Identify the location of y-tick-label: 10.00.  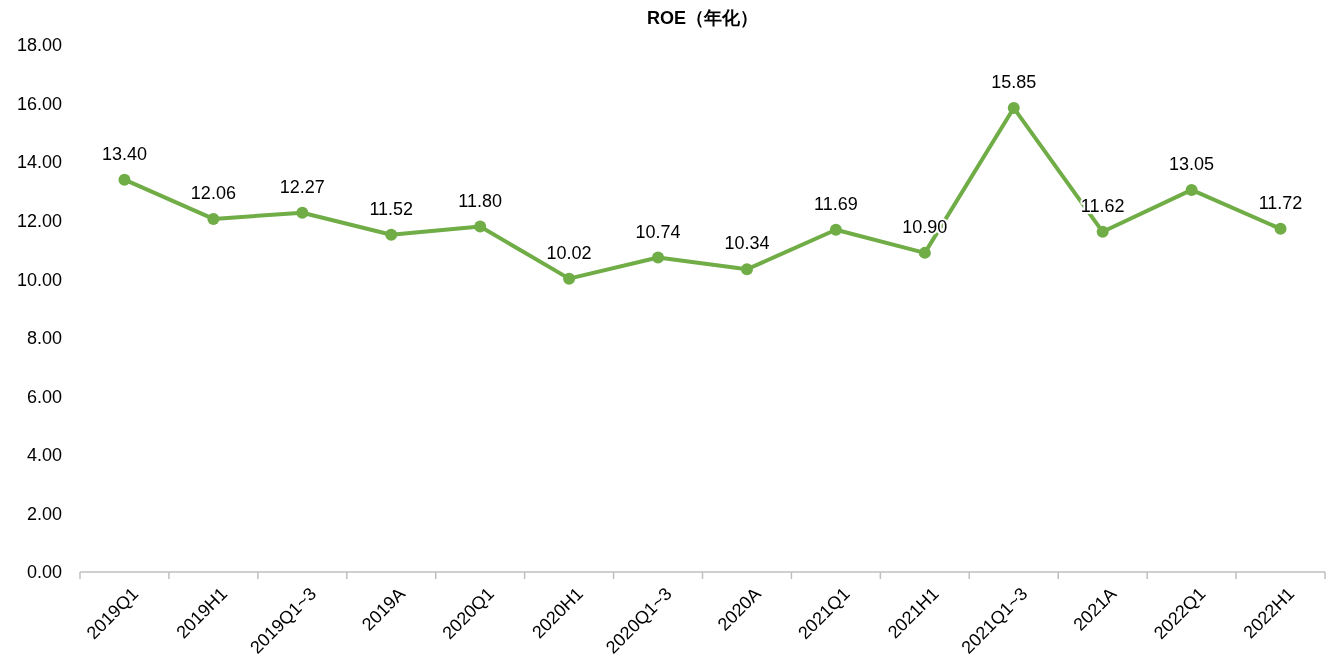
(39, 279).